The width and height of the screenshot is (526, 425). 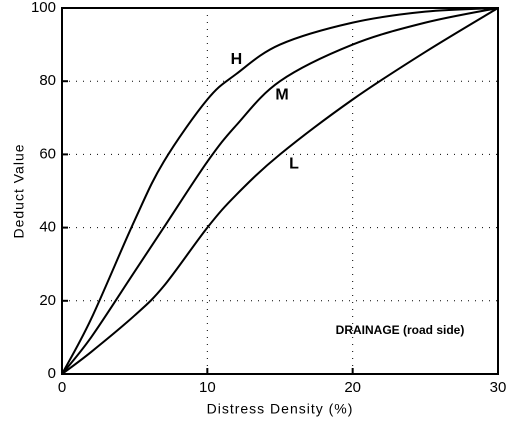 What do you see at coordinates (294, 164) in the screenshot?
I see `series-label: L` at bounding box center [294, 164].